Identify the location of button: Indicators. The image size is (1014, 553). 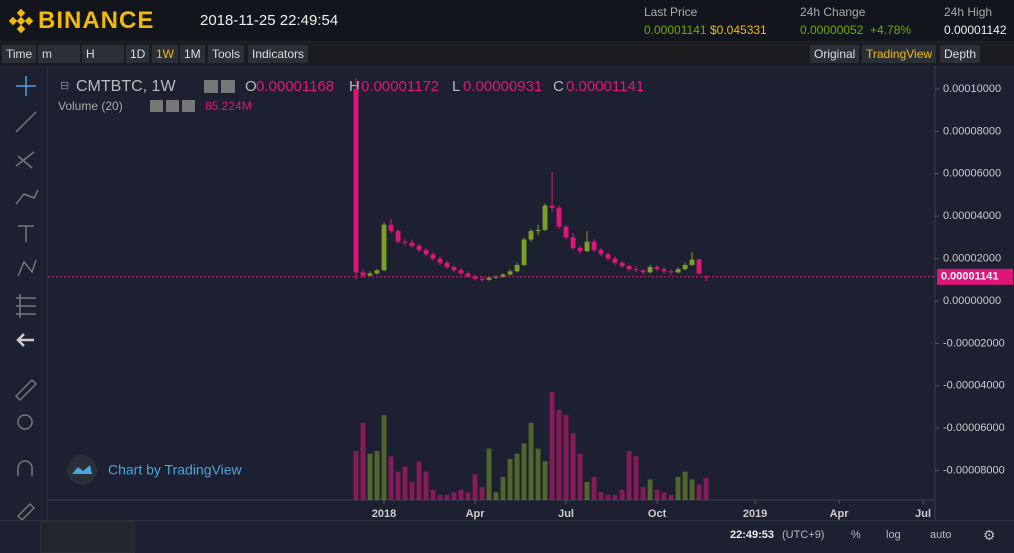
(278, 54).